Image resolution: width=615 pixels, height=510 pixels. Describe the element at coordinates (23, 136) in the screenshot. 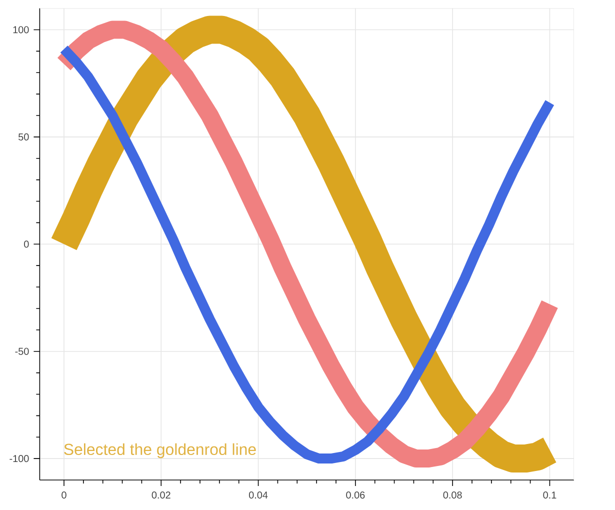

I see `y-tick-label: 50` at that location.